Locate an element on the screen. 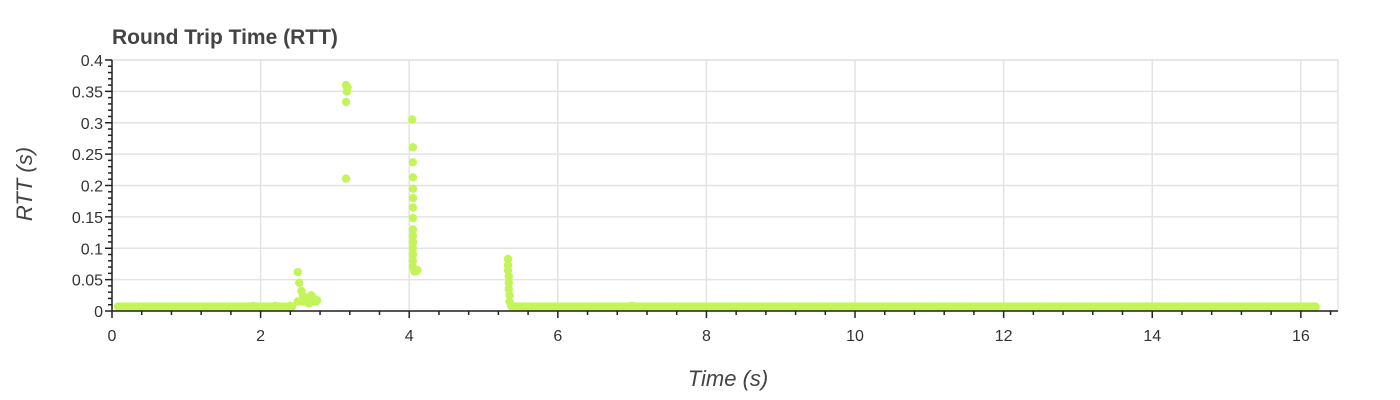 Image resolution: width=1400 pixels, height=400 pixels. x-tick-label: 6 is located at coordinates (557, 336).